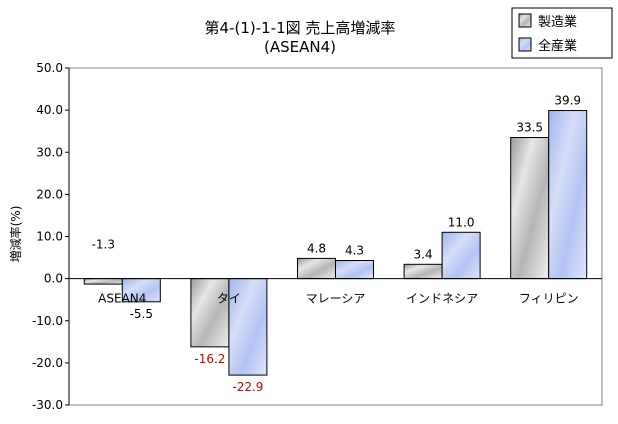 The height and width of the screenshot is (424, 618). What do you see at coordinates (49, 152) in the screenshot?
I see `y-tick-label: 30.0` at bounding box center [49, 152].